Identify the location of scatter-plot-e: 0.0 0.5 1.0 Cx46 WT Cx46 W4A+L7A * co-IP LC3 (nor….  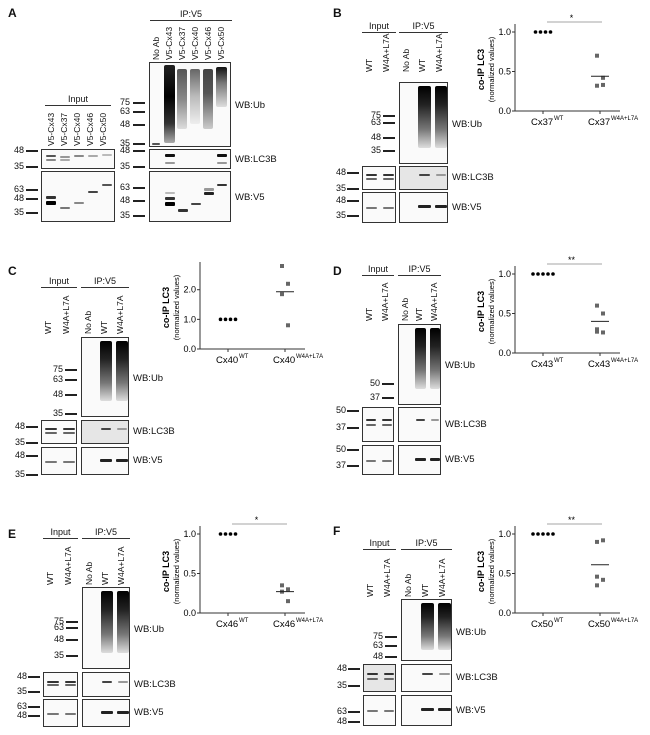
(239, 572).